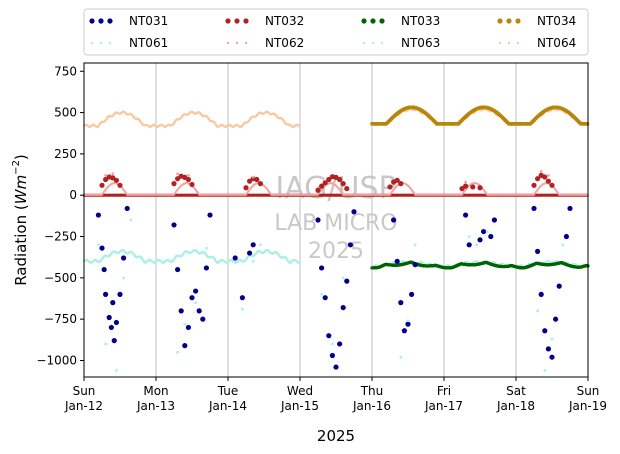  I want to click on legend-label: NT033, so click(420, 21).